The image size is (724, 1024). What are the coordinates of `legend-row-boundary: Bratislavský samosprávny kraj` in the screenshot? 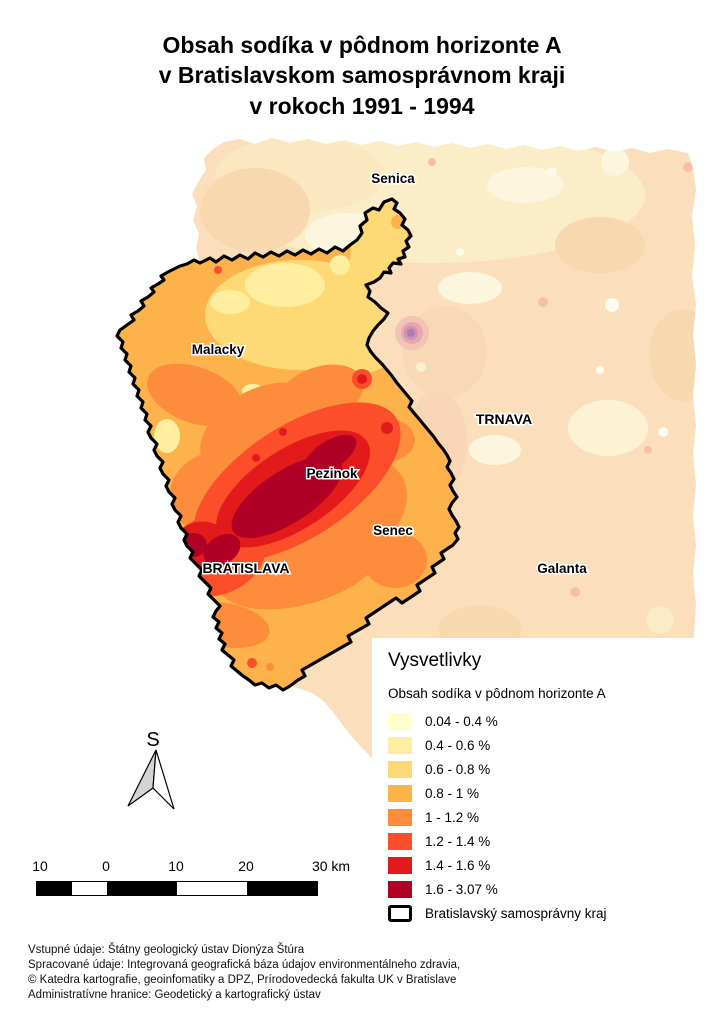 It's located at (541, 913).